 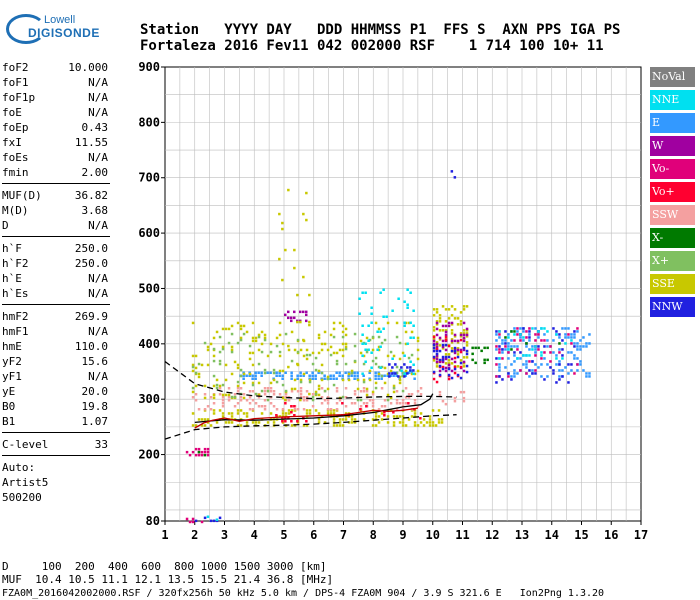 I want to click on auto-scaling-line: Artist5, so click(x=25, y=482).